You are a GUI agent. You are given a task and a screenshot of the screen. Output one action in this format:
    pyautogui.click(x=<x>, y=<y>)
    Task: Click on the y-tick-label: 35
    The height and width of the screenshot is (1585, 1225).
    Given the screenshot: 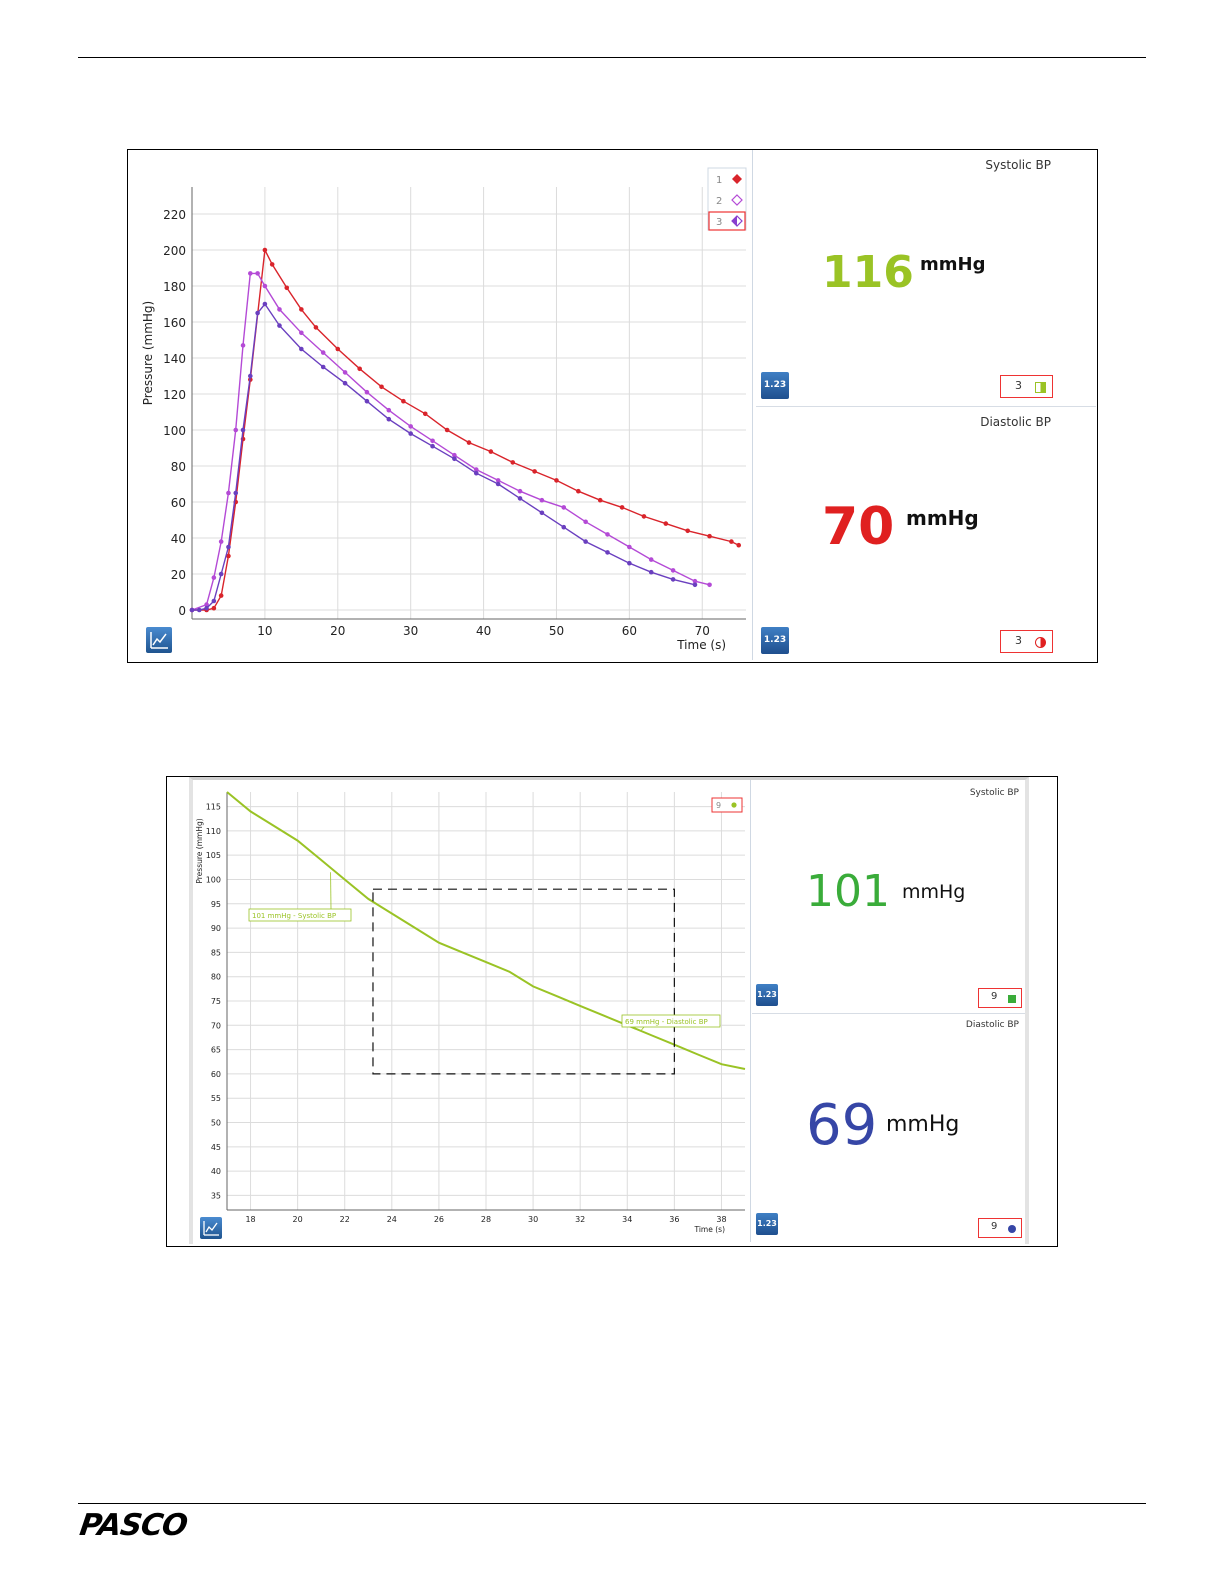 What is the action you would take?
    pyautogui.click(x=216, y=1195)
    